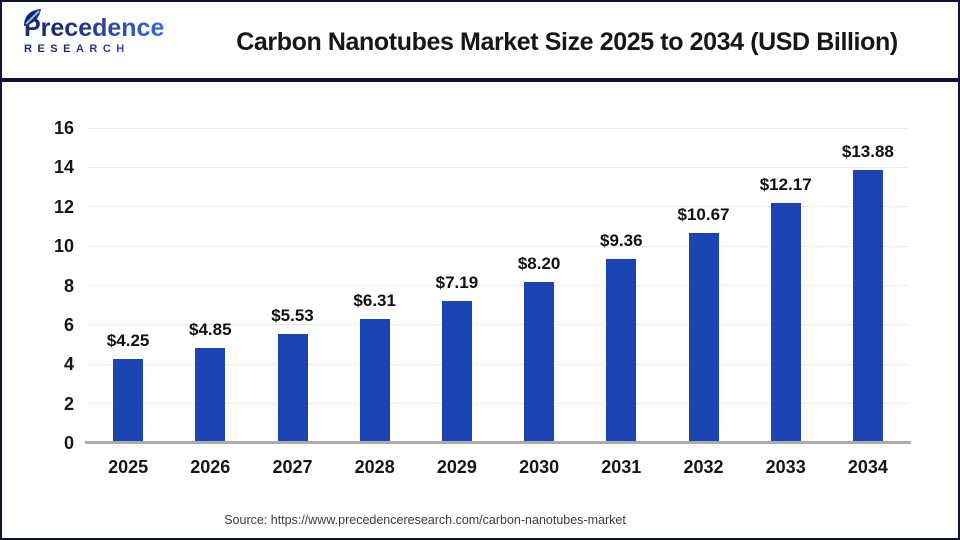  What do you see at coordinates (498, 442) in the screenshot?
I see `x-axis-line` at bounding box center [498, 442].